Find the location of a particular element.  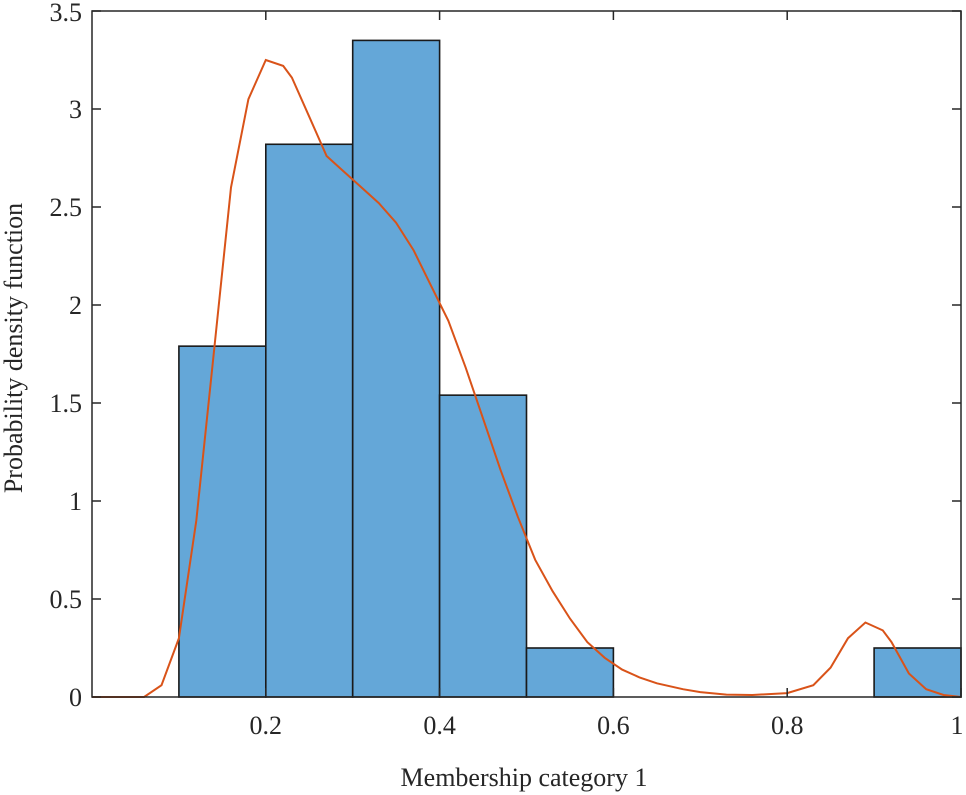

y-tick-label: 2 is located at coordinates (75, 305).